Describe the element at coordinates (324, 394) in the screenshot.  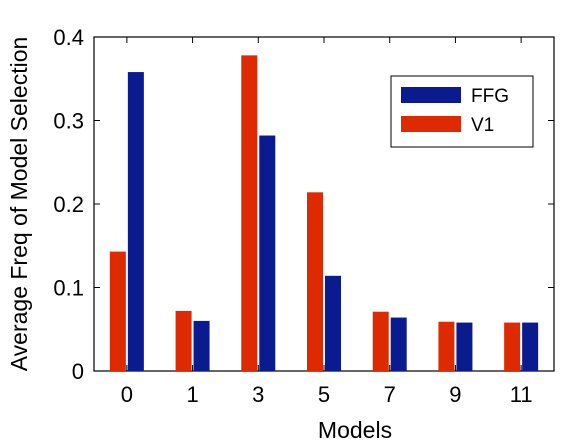
I see `x-tick-label: 5` at that location.